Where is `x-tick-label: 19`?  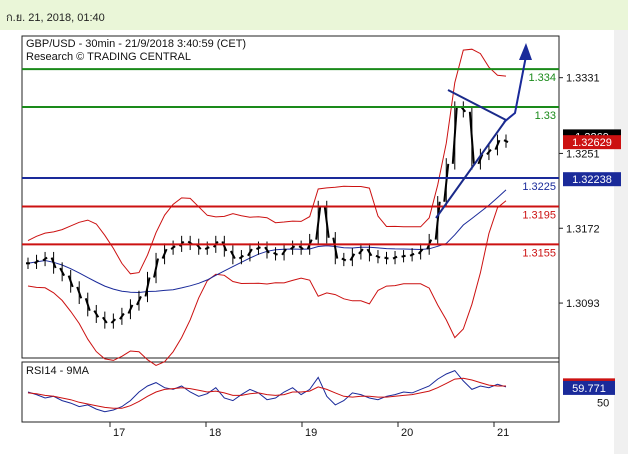
x-tick-label: 19 is located at coordinates (311, 433).